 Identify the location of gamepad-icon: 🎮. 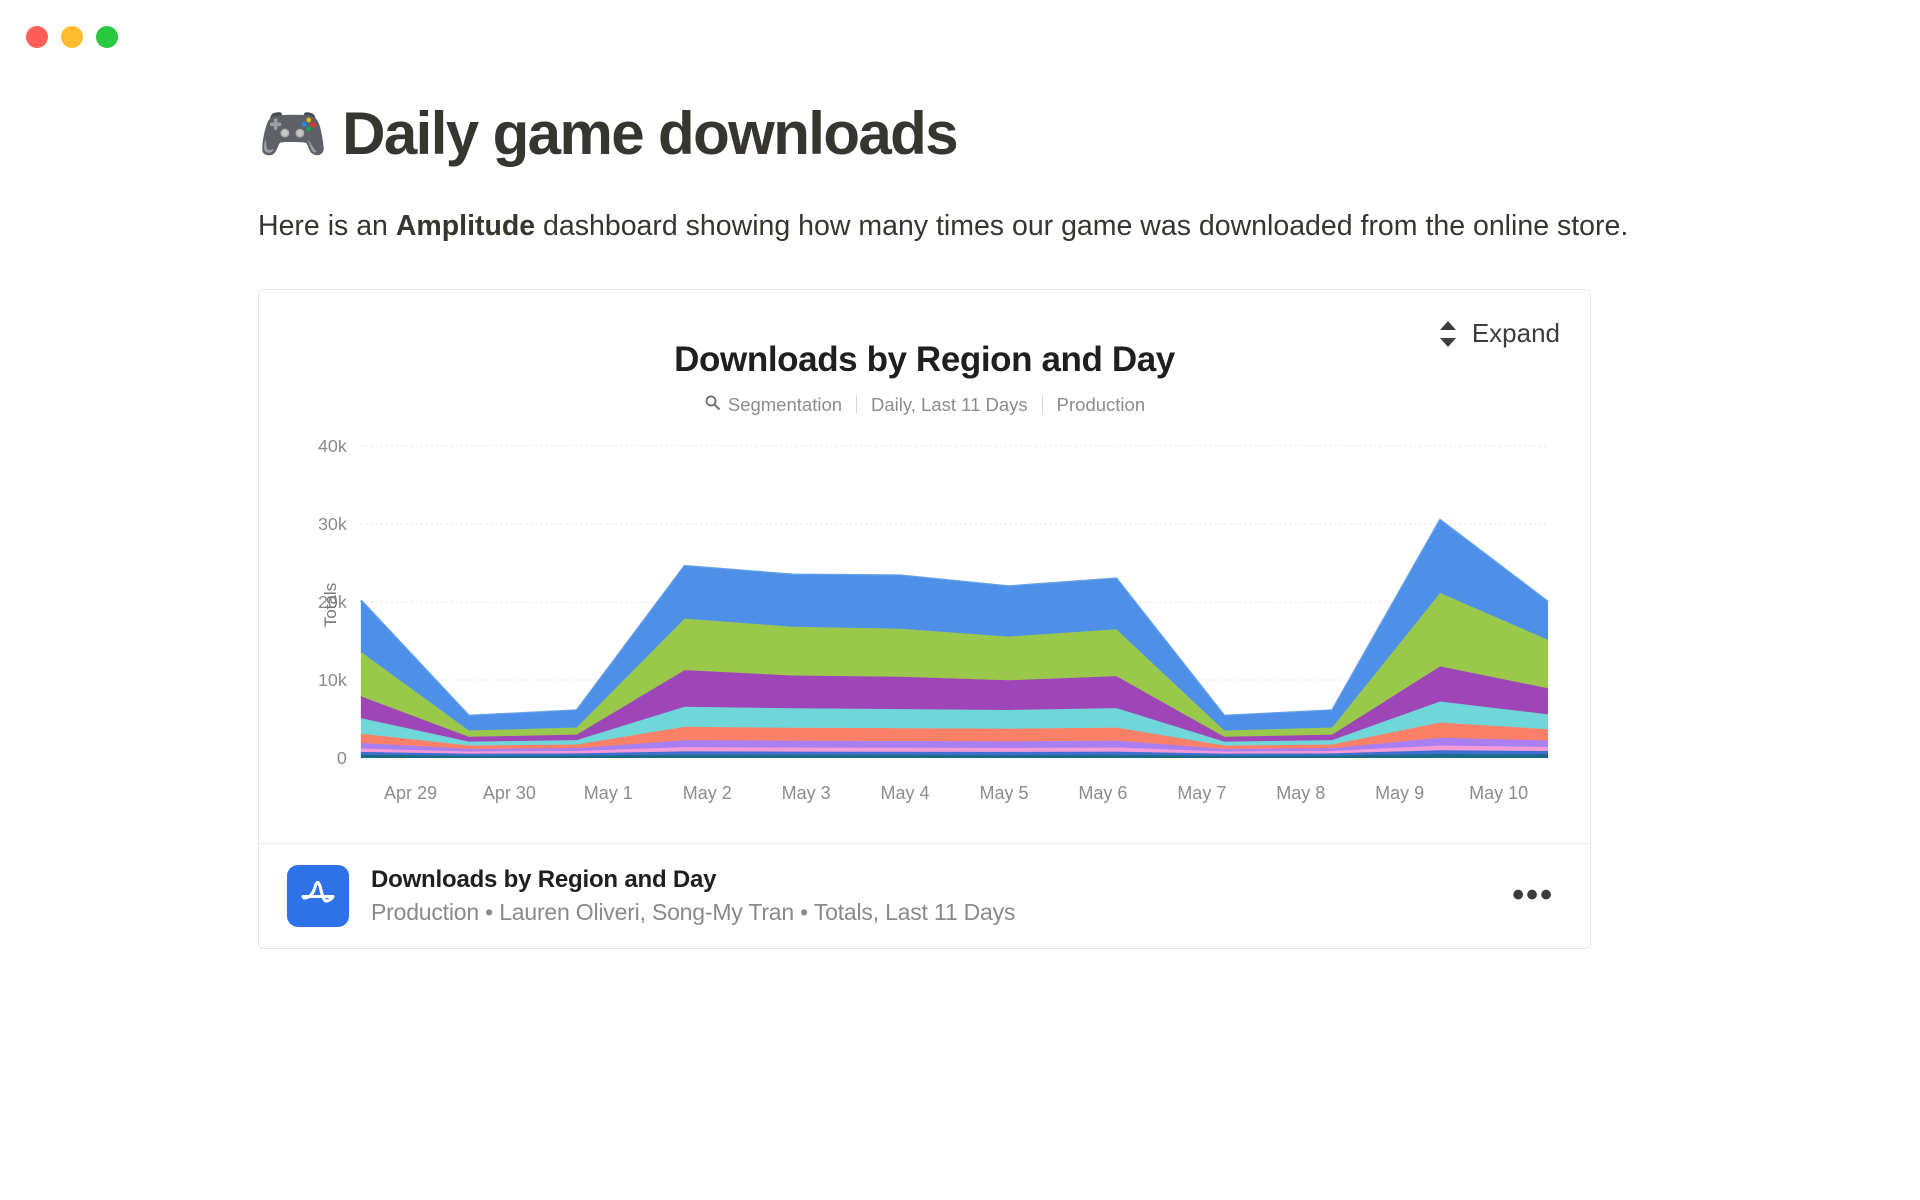
(293, 133).